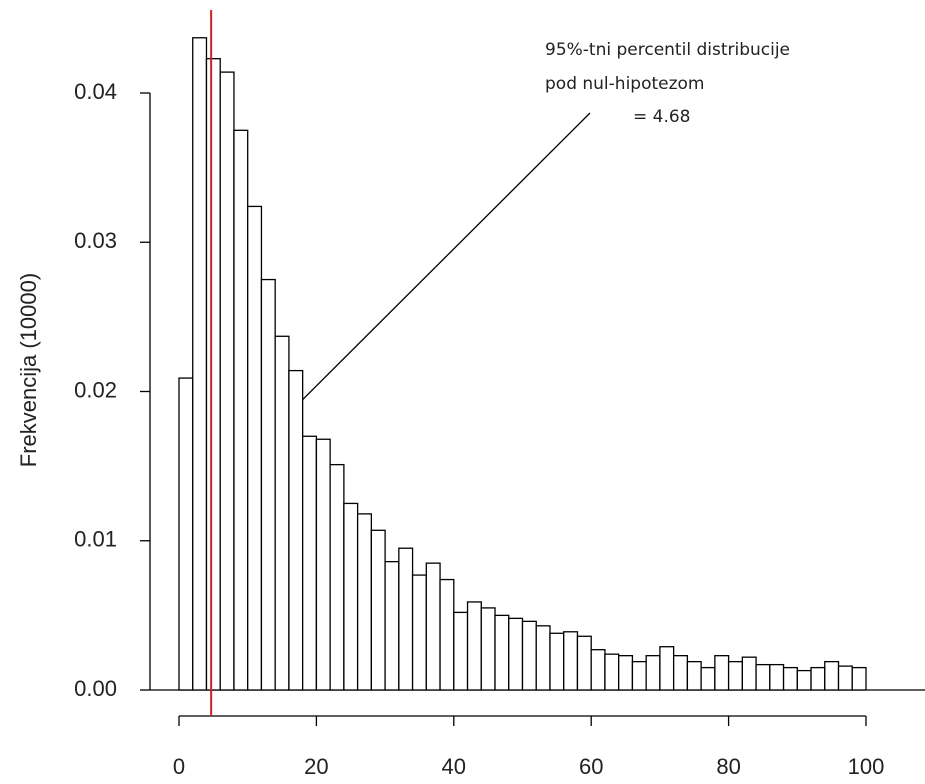 This screenshot has height=784, width=925. What do you see at coordinates (667, 50) in the screenshot?
I see `annotation: 95%-tni percentil distribucije` at bounding box center [667, 50].